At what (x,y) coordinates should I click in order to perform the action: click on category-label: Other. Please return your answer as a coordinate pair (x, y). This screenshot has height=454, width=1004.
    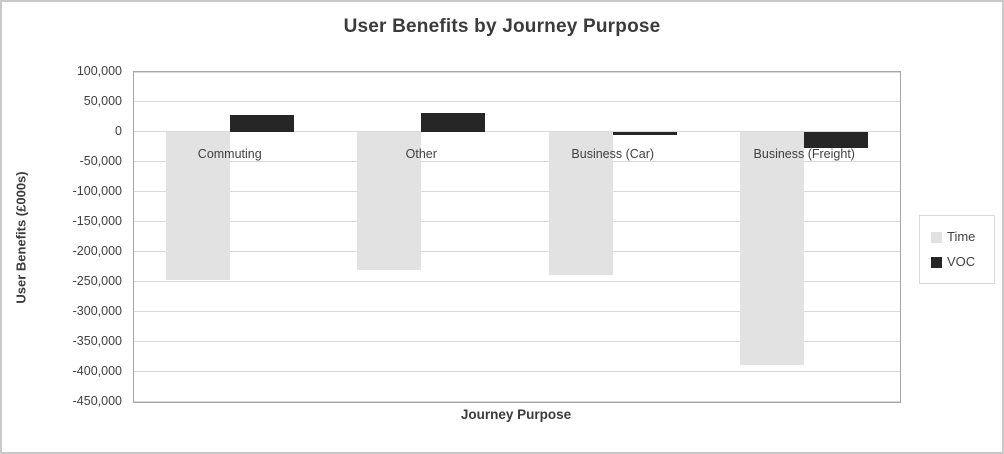
    Looking at the image, I should click on (421, 154).